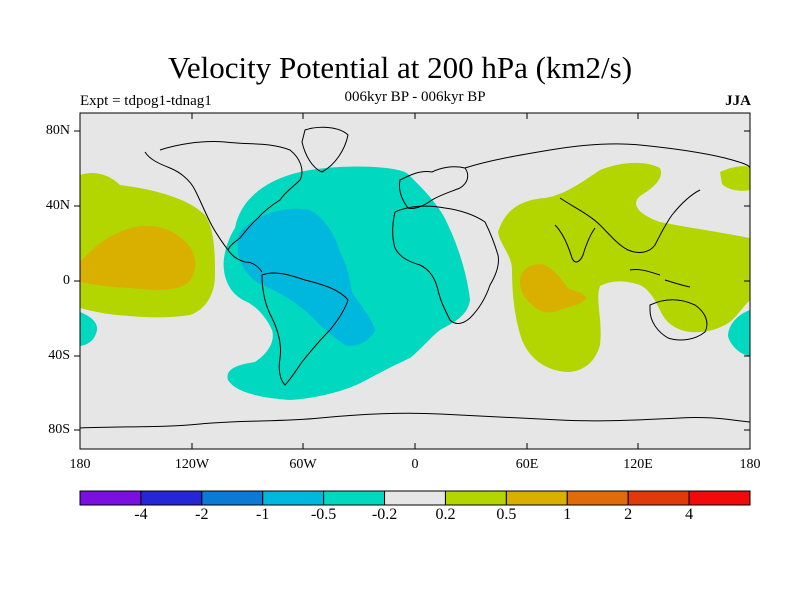  What do you see at coordinates (738, 101) in the screenshot?
I see `season-label: JJA` at bounding box center [738, 101].